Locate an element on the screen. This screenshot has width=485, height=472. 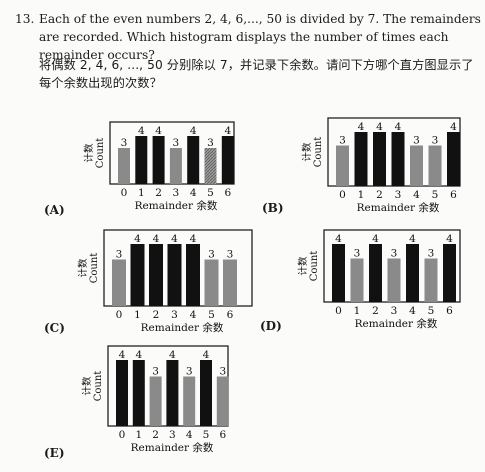
chart-e: 4 0 4 1 3 2 4 3 3 4 4 5 3 6 Remainder 余数 计数 Count is located at coordinates (159, 398).